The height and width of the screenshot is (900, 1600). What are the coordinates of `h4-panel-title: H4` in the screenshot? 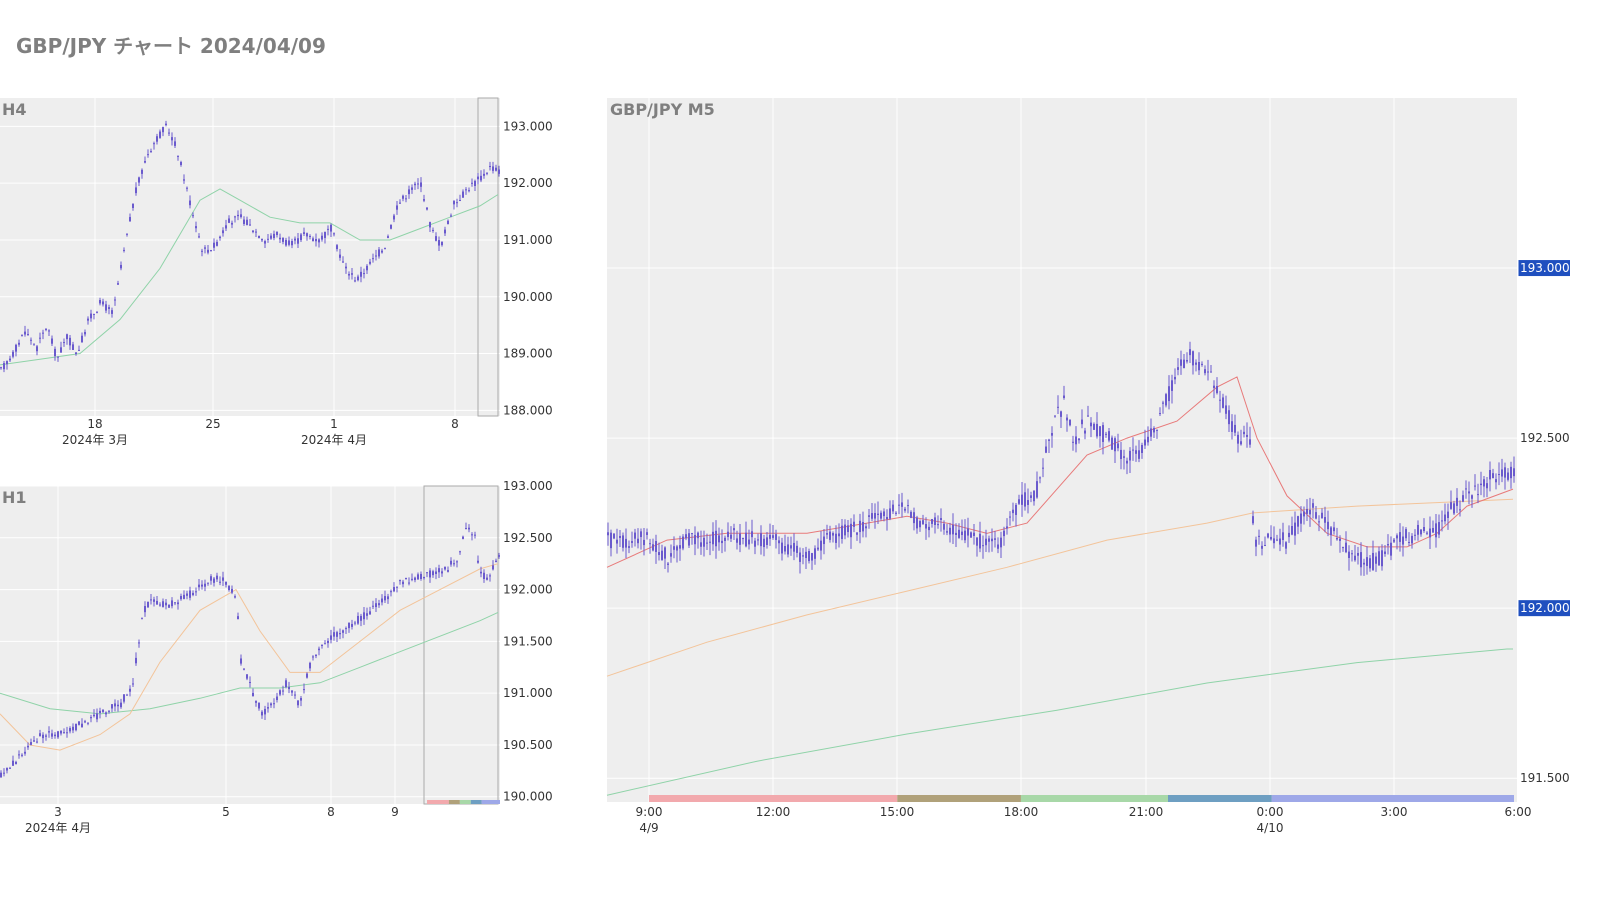 It's located at (14, 109).